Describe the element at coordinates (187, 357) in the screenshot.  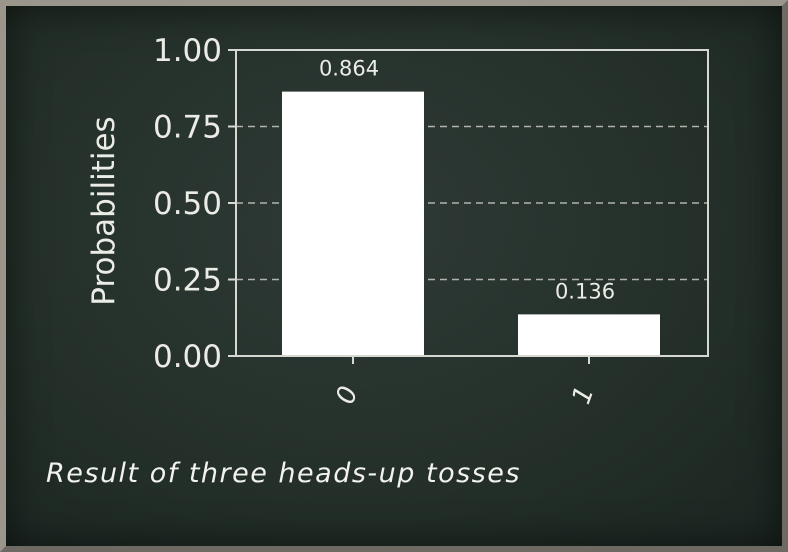
I see `y-tick-label: 0.00` at that location.